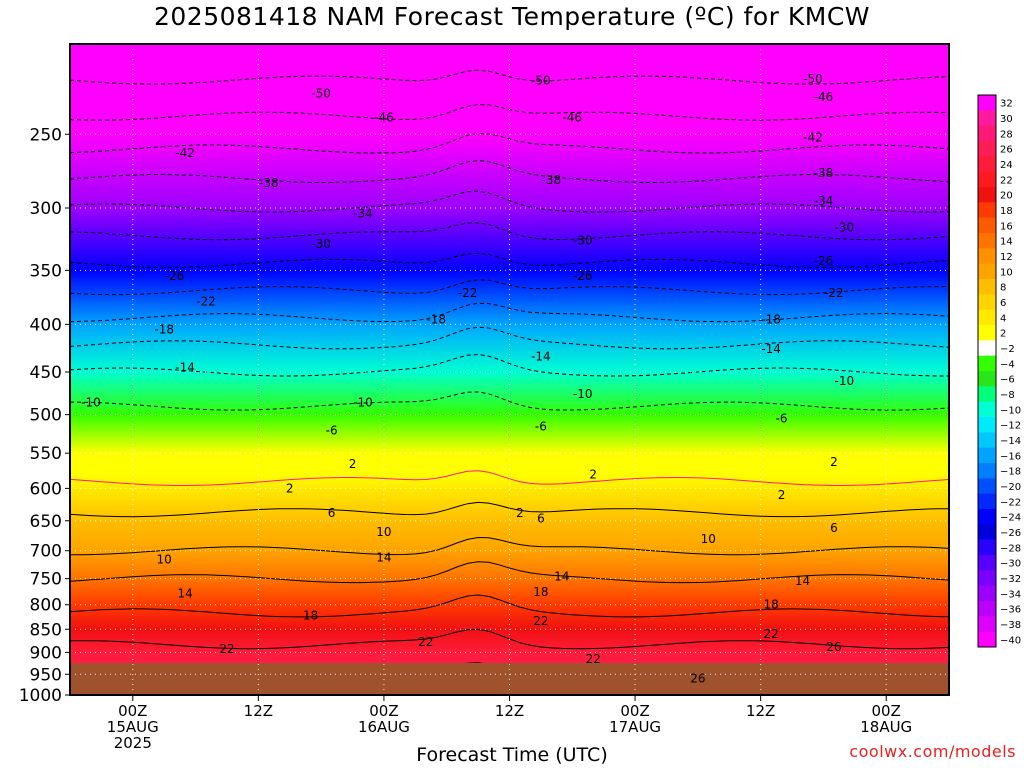  Describe the element at coordinates (541, 427) in the screenshot. I see `contour-label: -6` at that location.